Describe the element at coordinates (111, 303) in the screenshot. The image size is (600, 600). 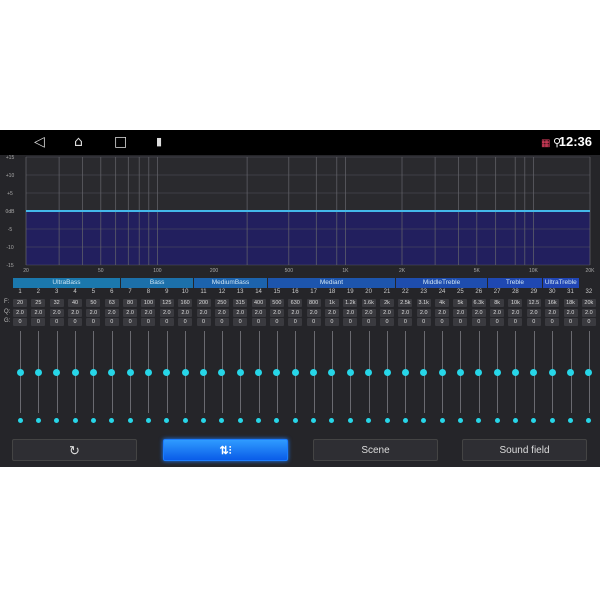
I see `band-frequency-field: 63` at that location.